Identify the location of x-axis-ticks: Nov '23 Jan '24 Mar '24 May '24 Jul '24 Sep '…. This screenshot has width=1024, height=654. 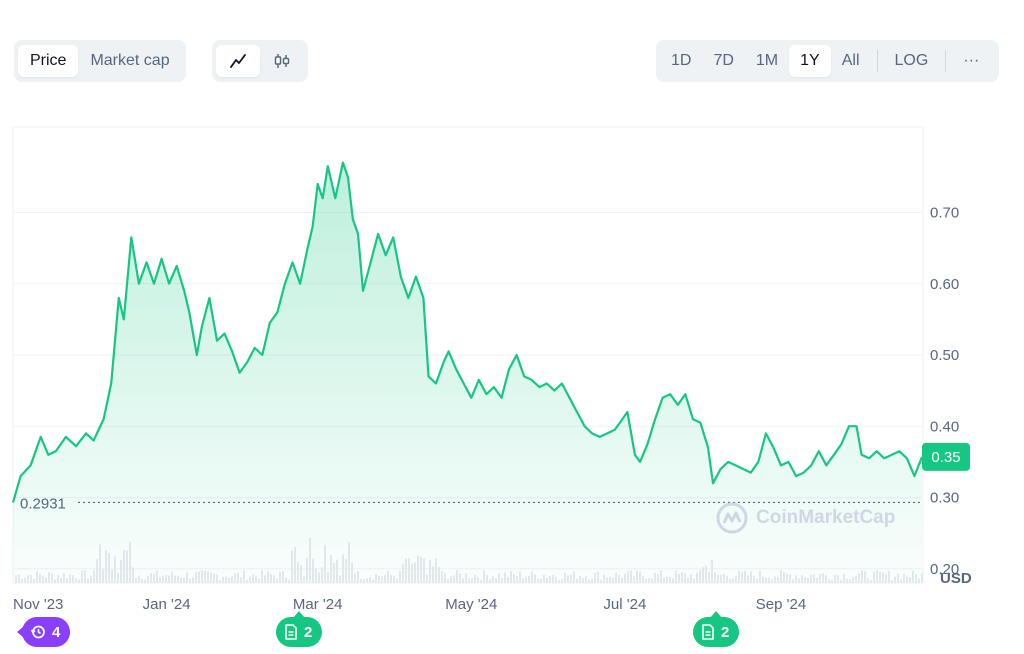
(409, 604).